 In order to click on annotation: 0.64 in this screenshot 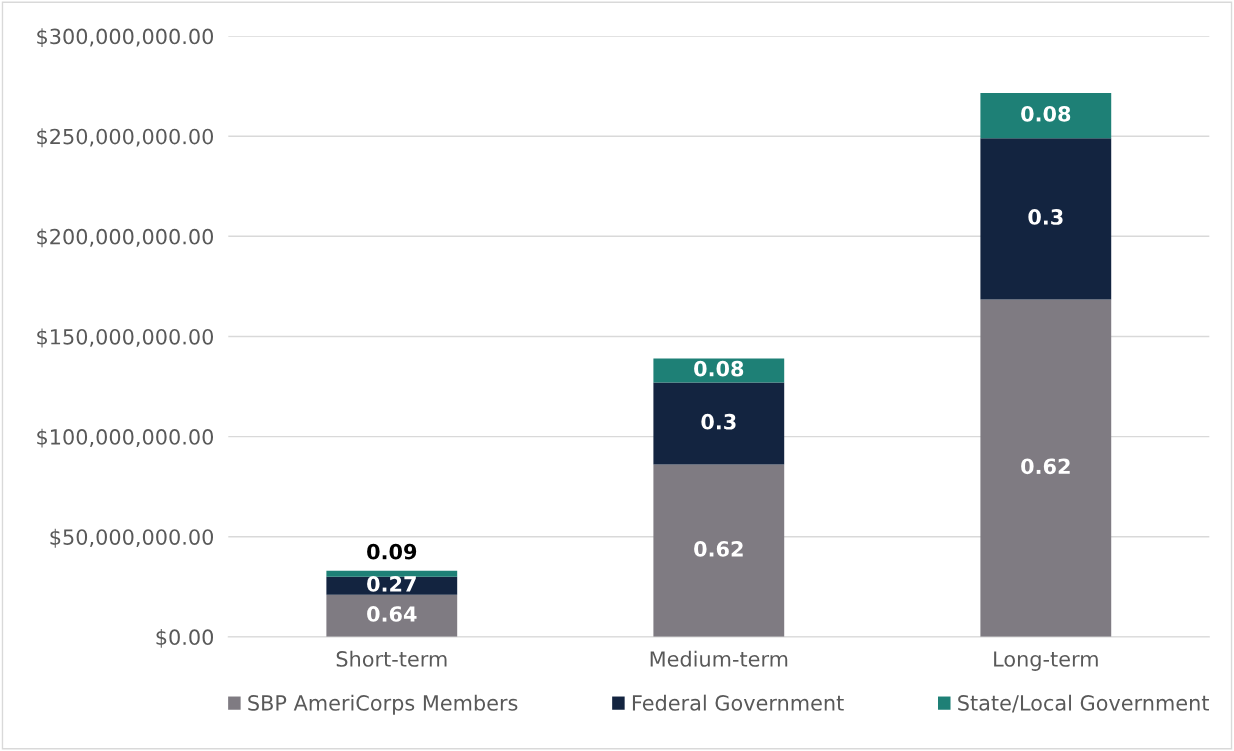, I will do `click(392, 614)`.